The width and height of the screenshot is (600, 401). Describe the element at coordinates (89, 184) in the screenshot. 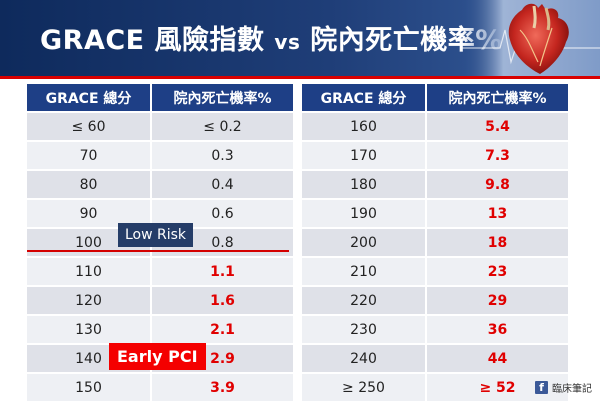

I see `score-cell: 80` at that location.